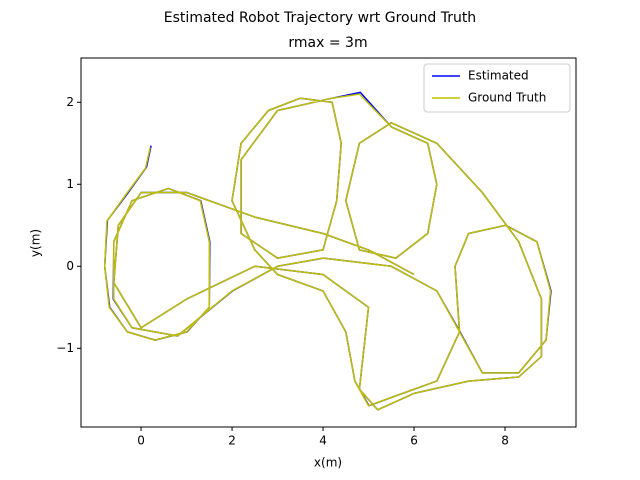 The width and height of the screenshot is (640, 480). I want to click on y-tick-label: 1, so click(70, 184).